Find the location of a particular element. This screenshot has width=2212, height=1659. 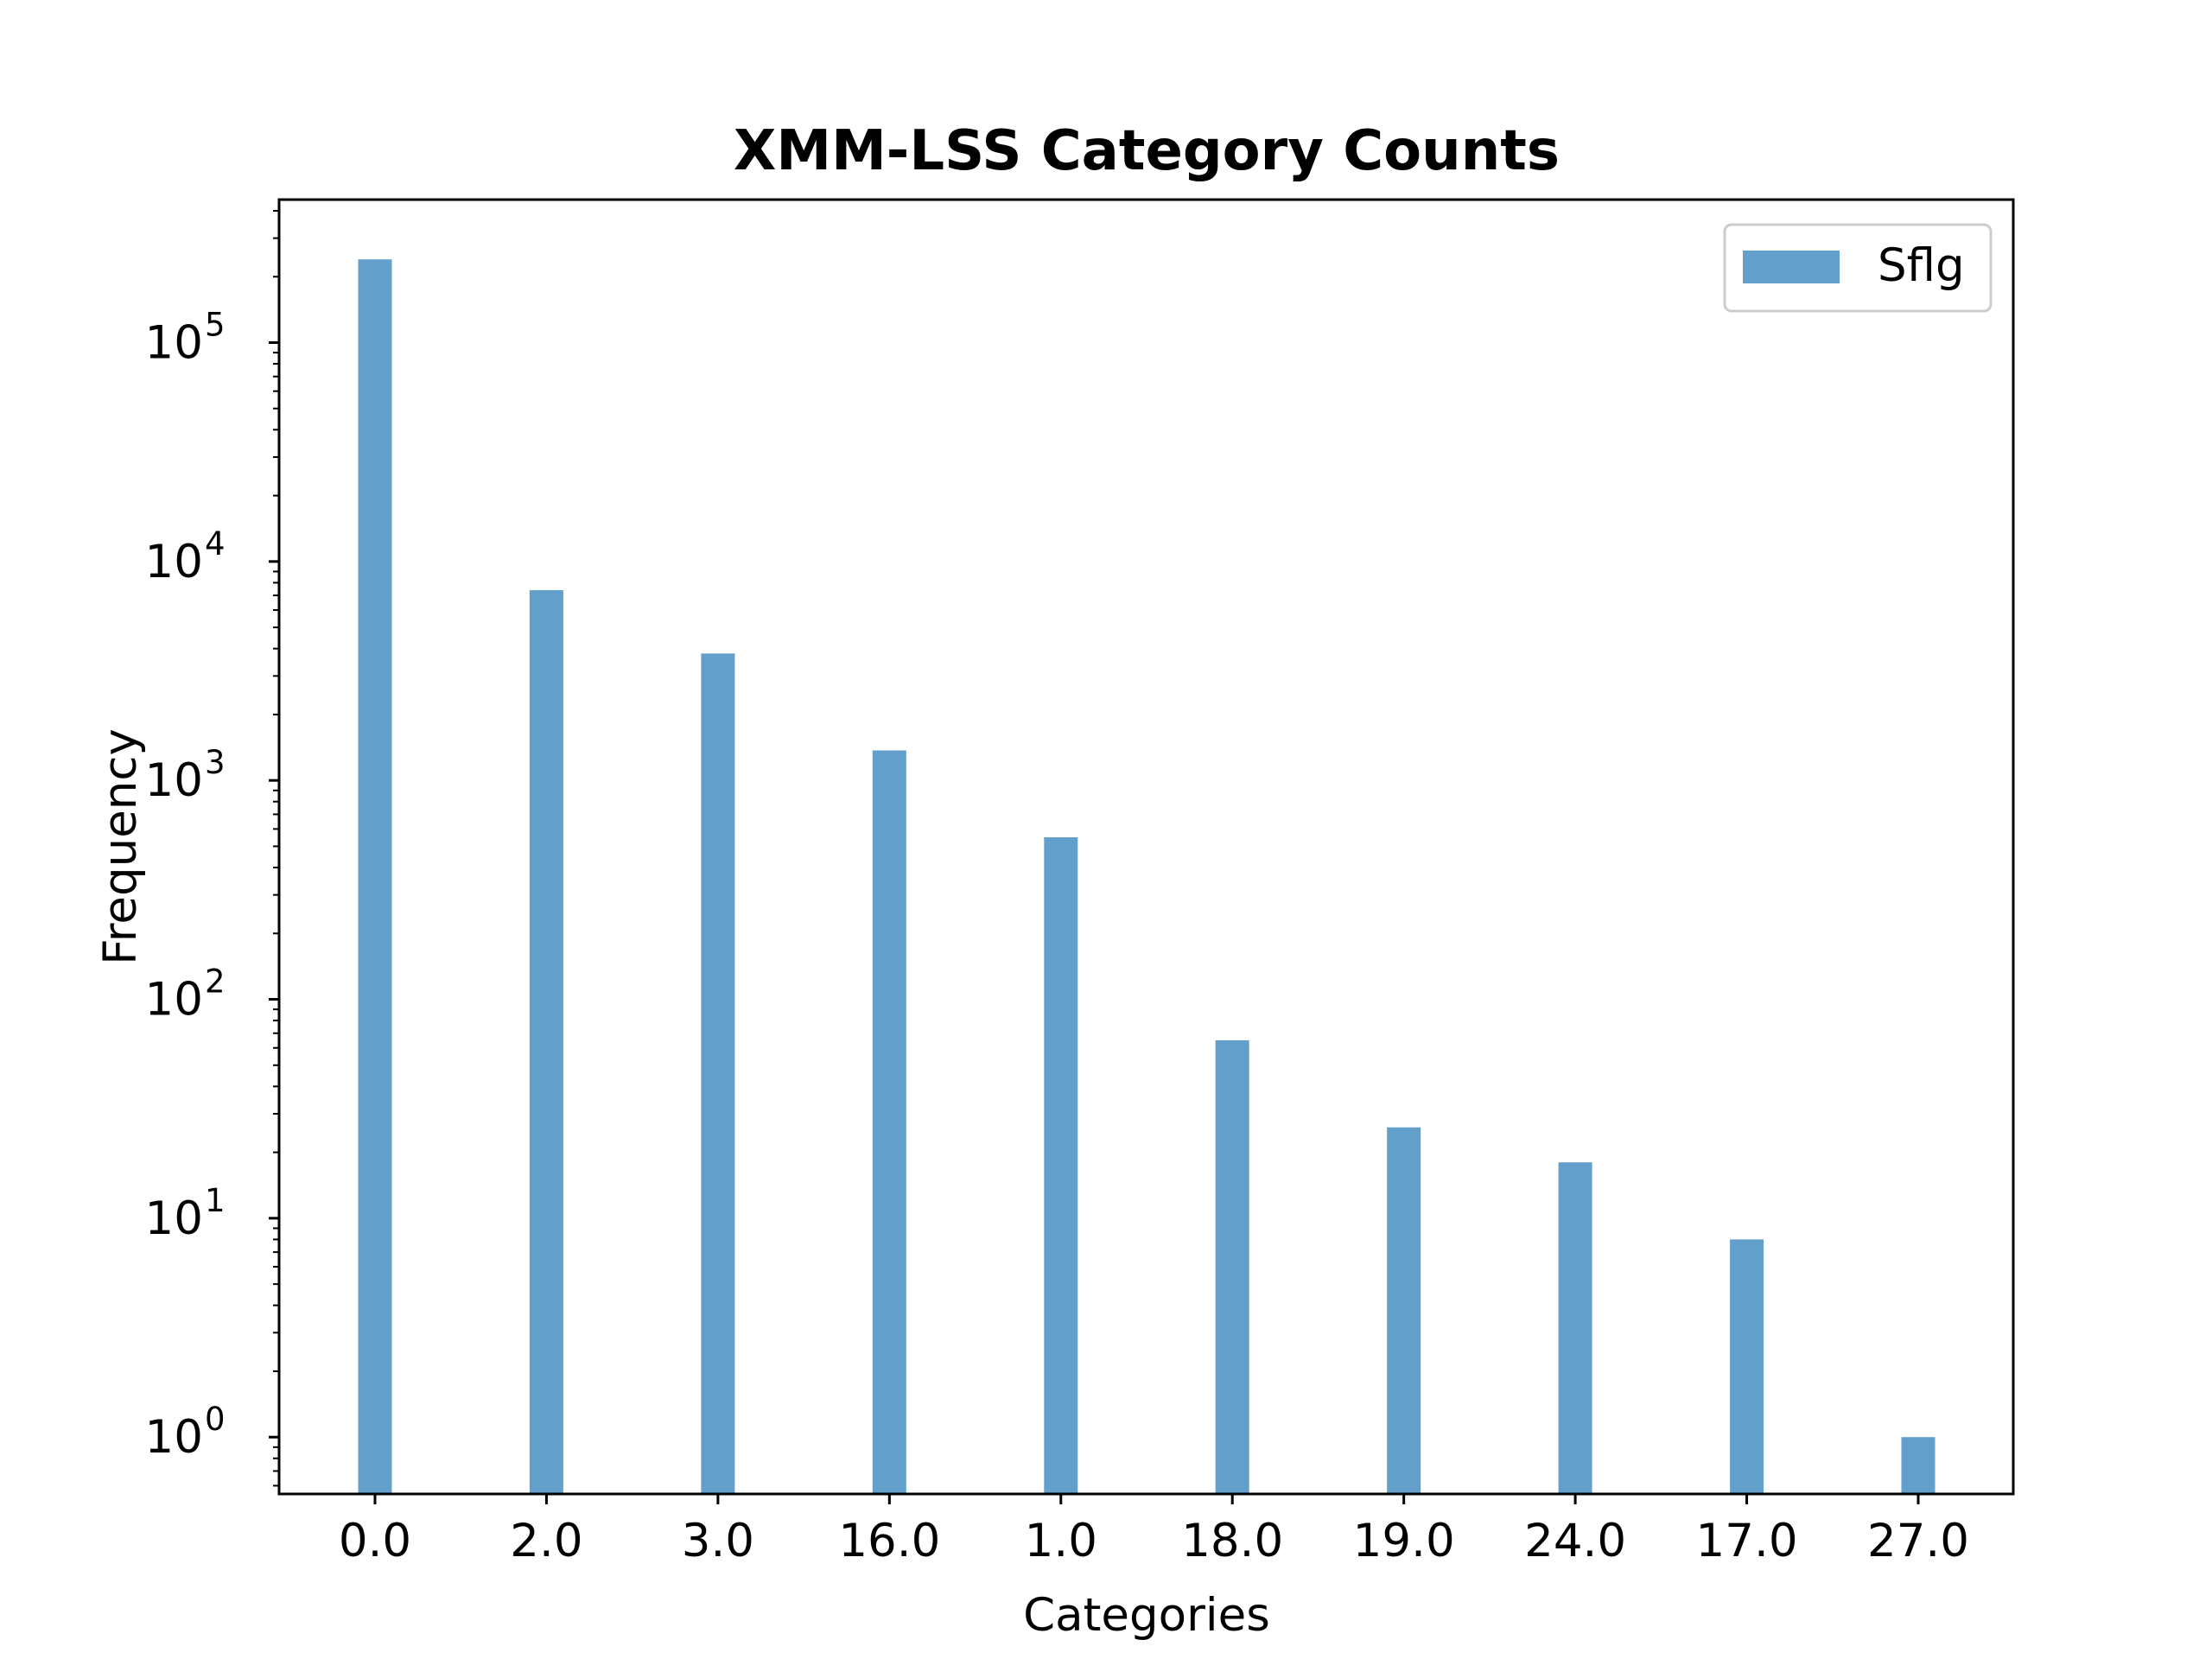

y-tick-label-3: 10 is located at coordinates (174, 780).